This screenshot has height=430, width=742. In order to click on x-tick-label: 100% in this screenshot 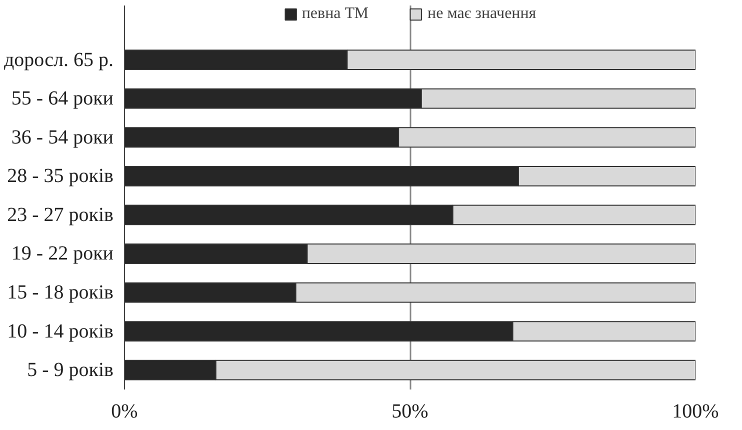, I will do `click(695, 411)`.